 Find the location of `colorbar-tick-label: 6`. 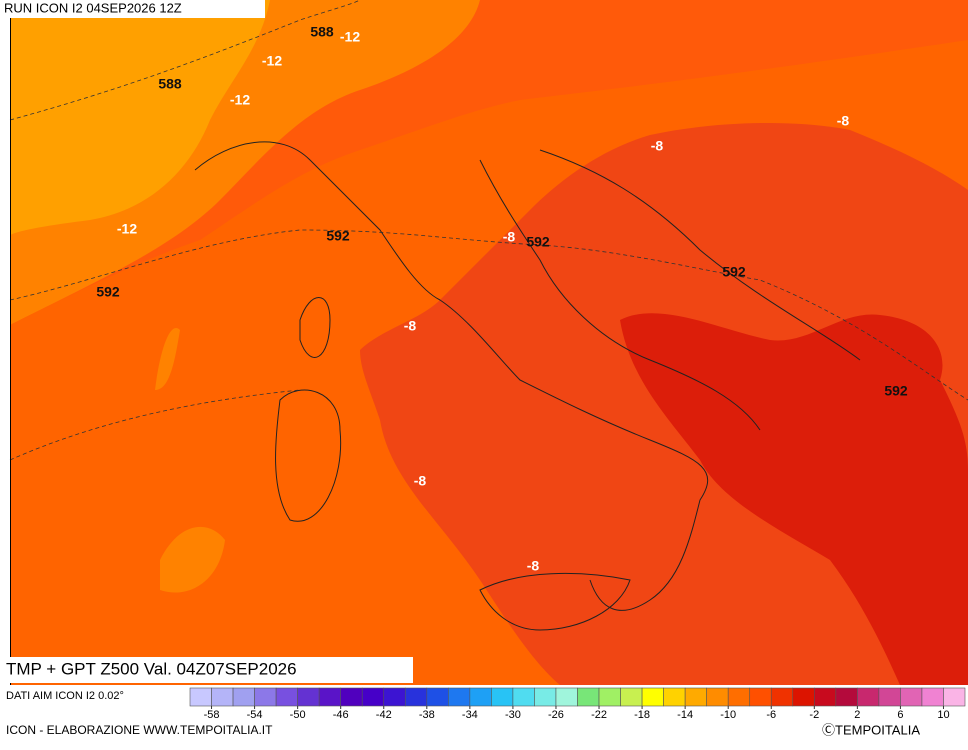

colorbar-tick-label: 6 is located at coordinates (900, 715).